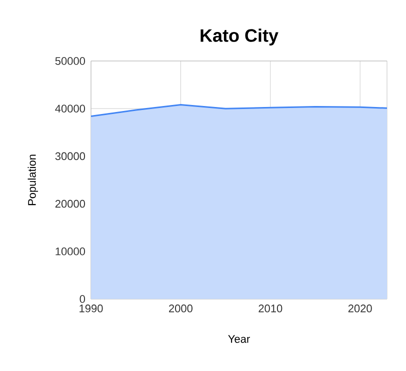  I want to click on y-tick-label: 0, so click(83, 299).